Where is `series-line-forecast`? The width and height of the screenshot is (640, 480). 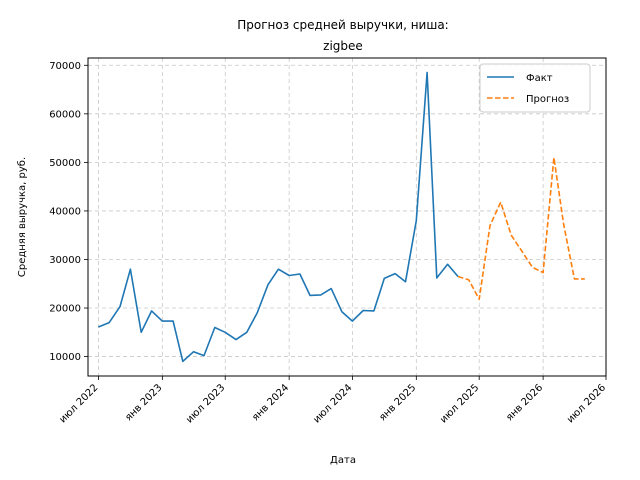
series-line-forecast is located at coordinates (521, 228).